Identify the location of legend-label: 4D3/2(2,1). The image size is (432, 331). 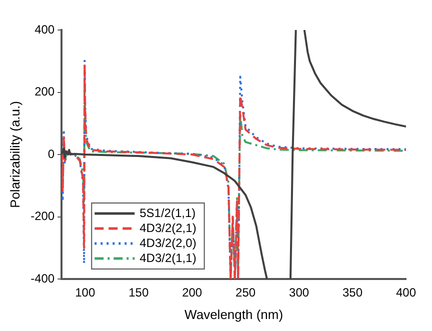
(168, 227).